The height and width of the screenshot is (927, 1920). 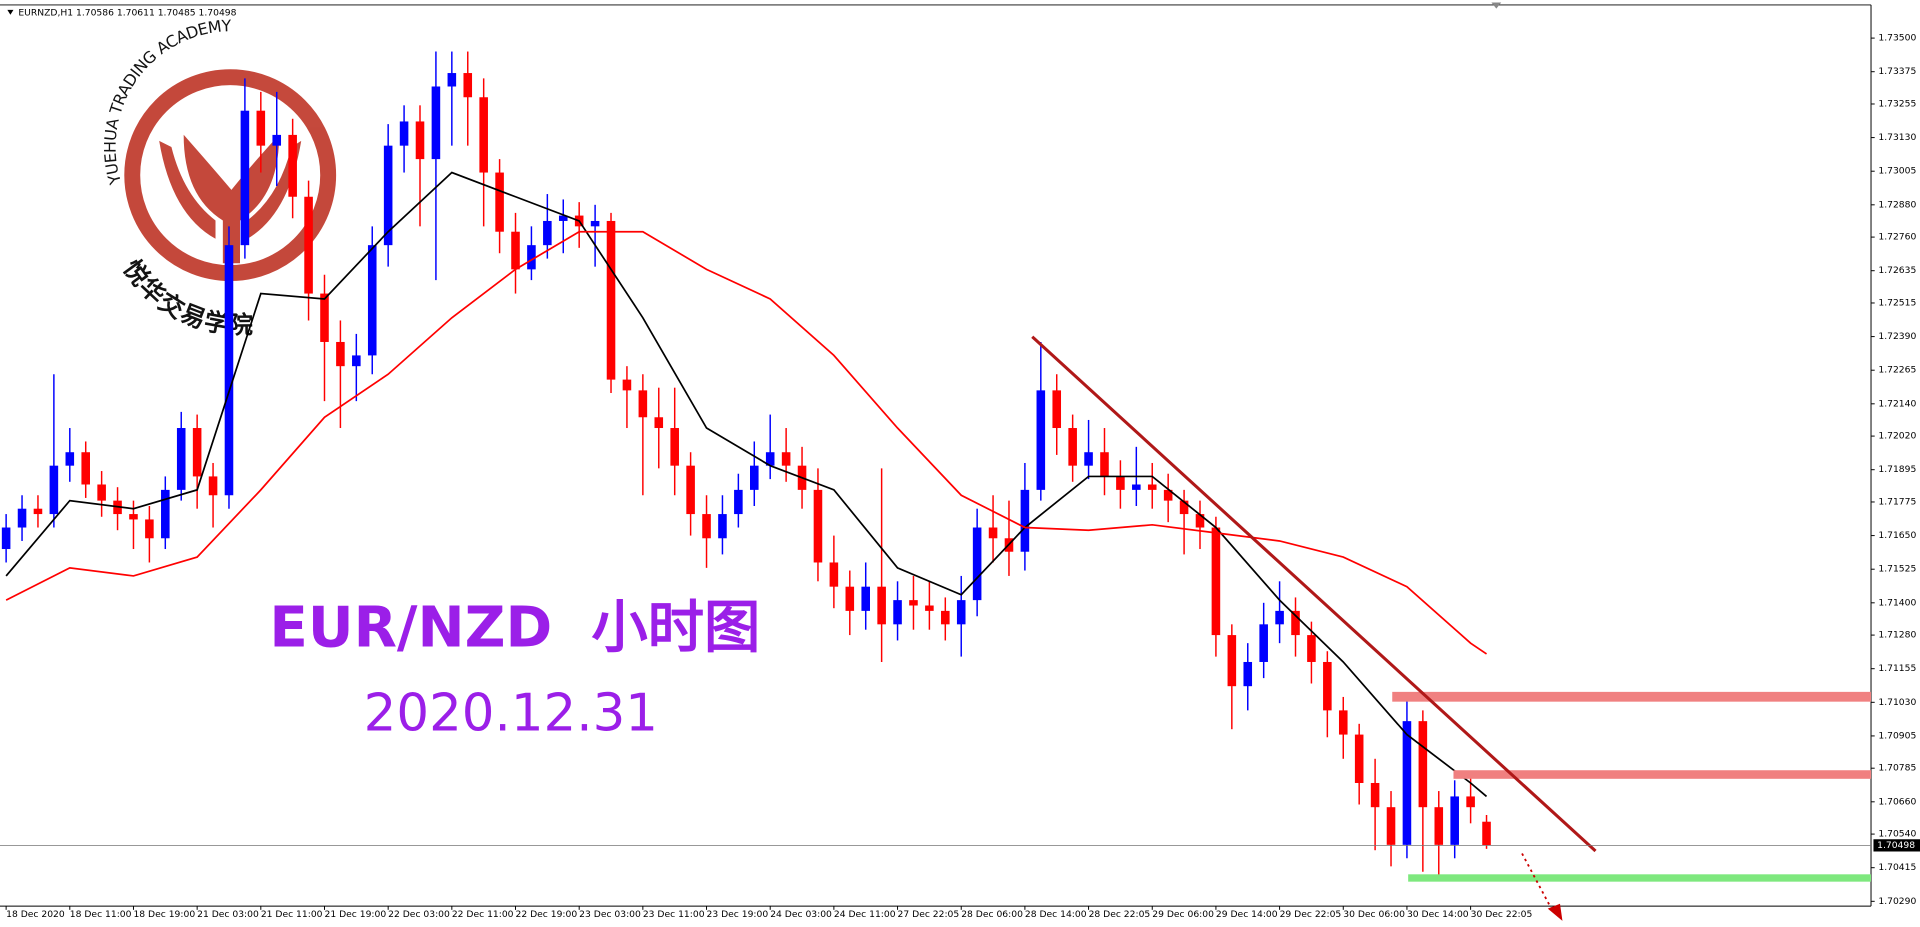 I want to click on chart-title: EUR/NZD 小时图, so click(x=514, y=627).